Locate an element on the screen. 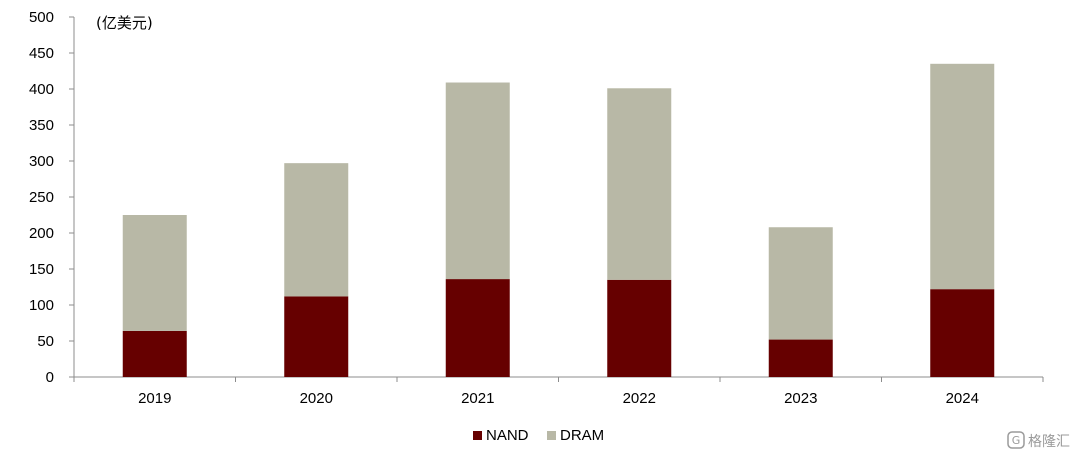 Image resolution: width=1080 pixels, height=461 pixels. y-tick-label: 150 is located at coordinates (41, 269).